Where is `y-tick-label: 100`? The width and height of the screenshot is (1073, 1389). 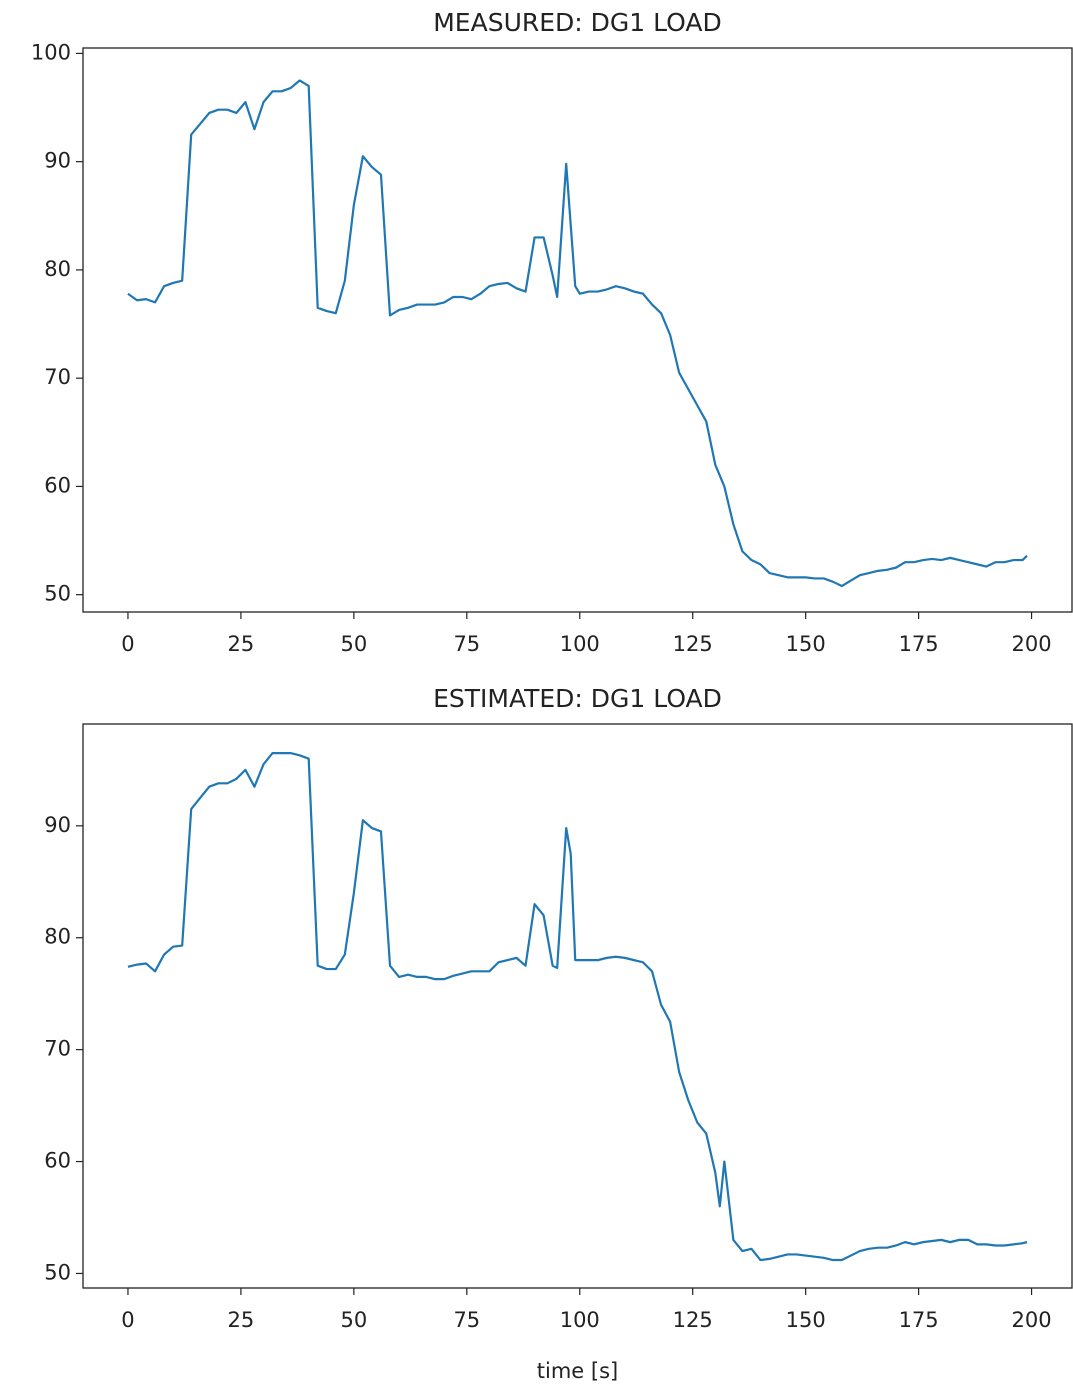 y-tick-label: 100 is located at coordinates (51, 52).